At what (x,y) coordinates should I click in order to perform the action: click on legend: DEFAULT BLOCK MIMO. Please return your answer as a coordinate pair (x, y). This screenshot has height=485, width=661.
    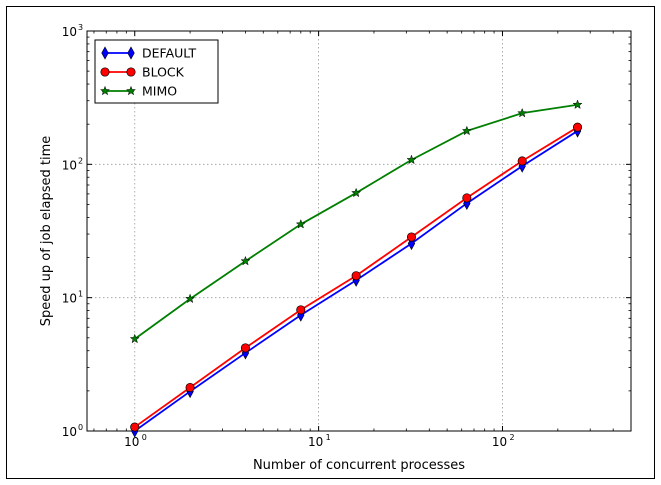
    Looking at the image, I should click on (156, 71).